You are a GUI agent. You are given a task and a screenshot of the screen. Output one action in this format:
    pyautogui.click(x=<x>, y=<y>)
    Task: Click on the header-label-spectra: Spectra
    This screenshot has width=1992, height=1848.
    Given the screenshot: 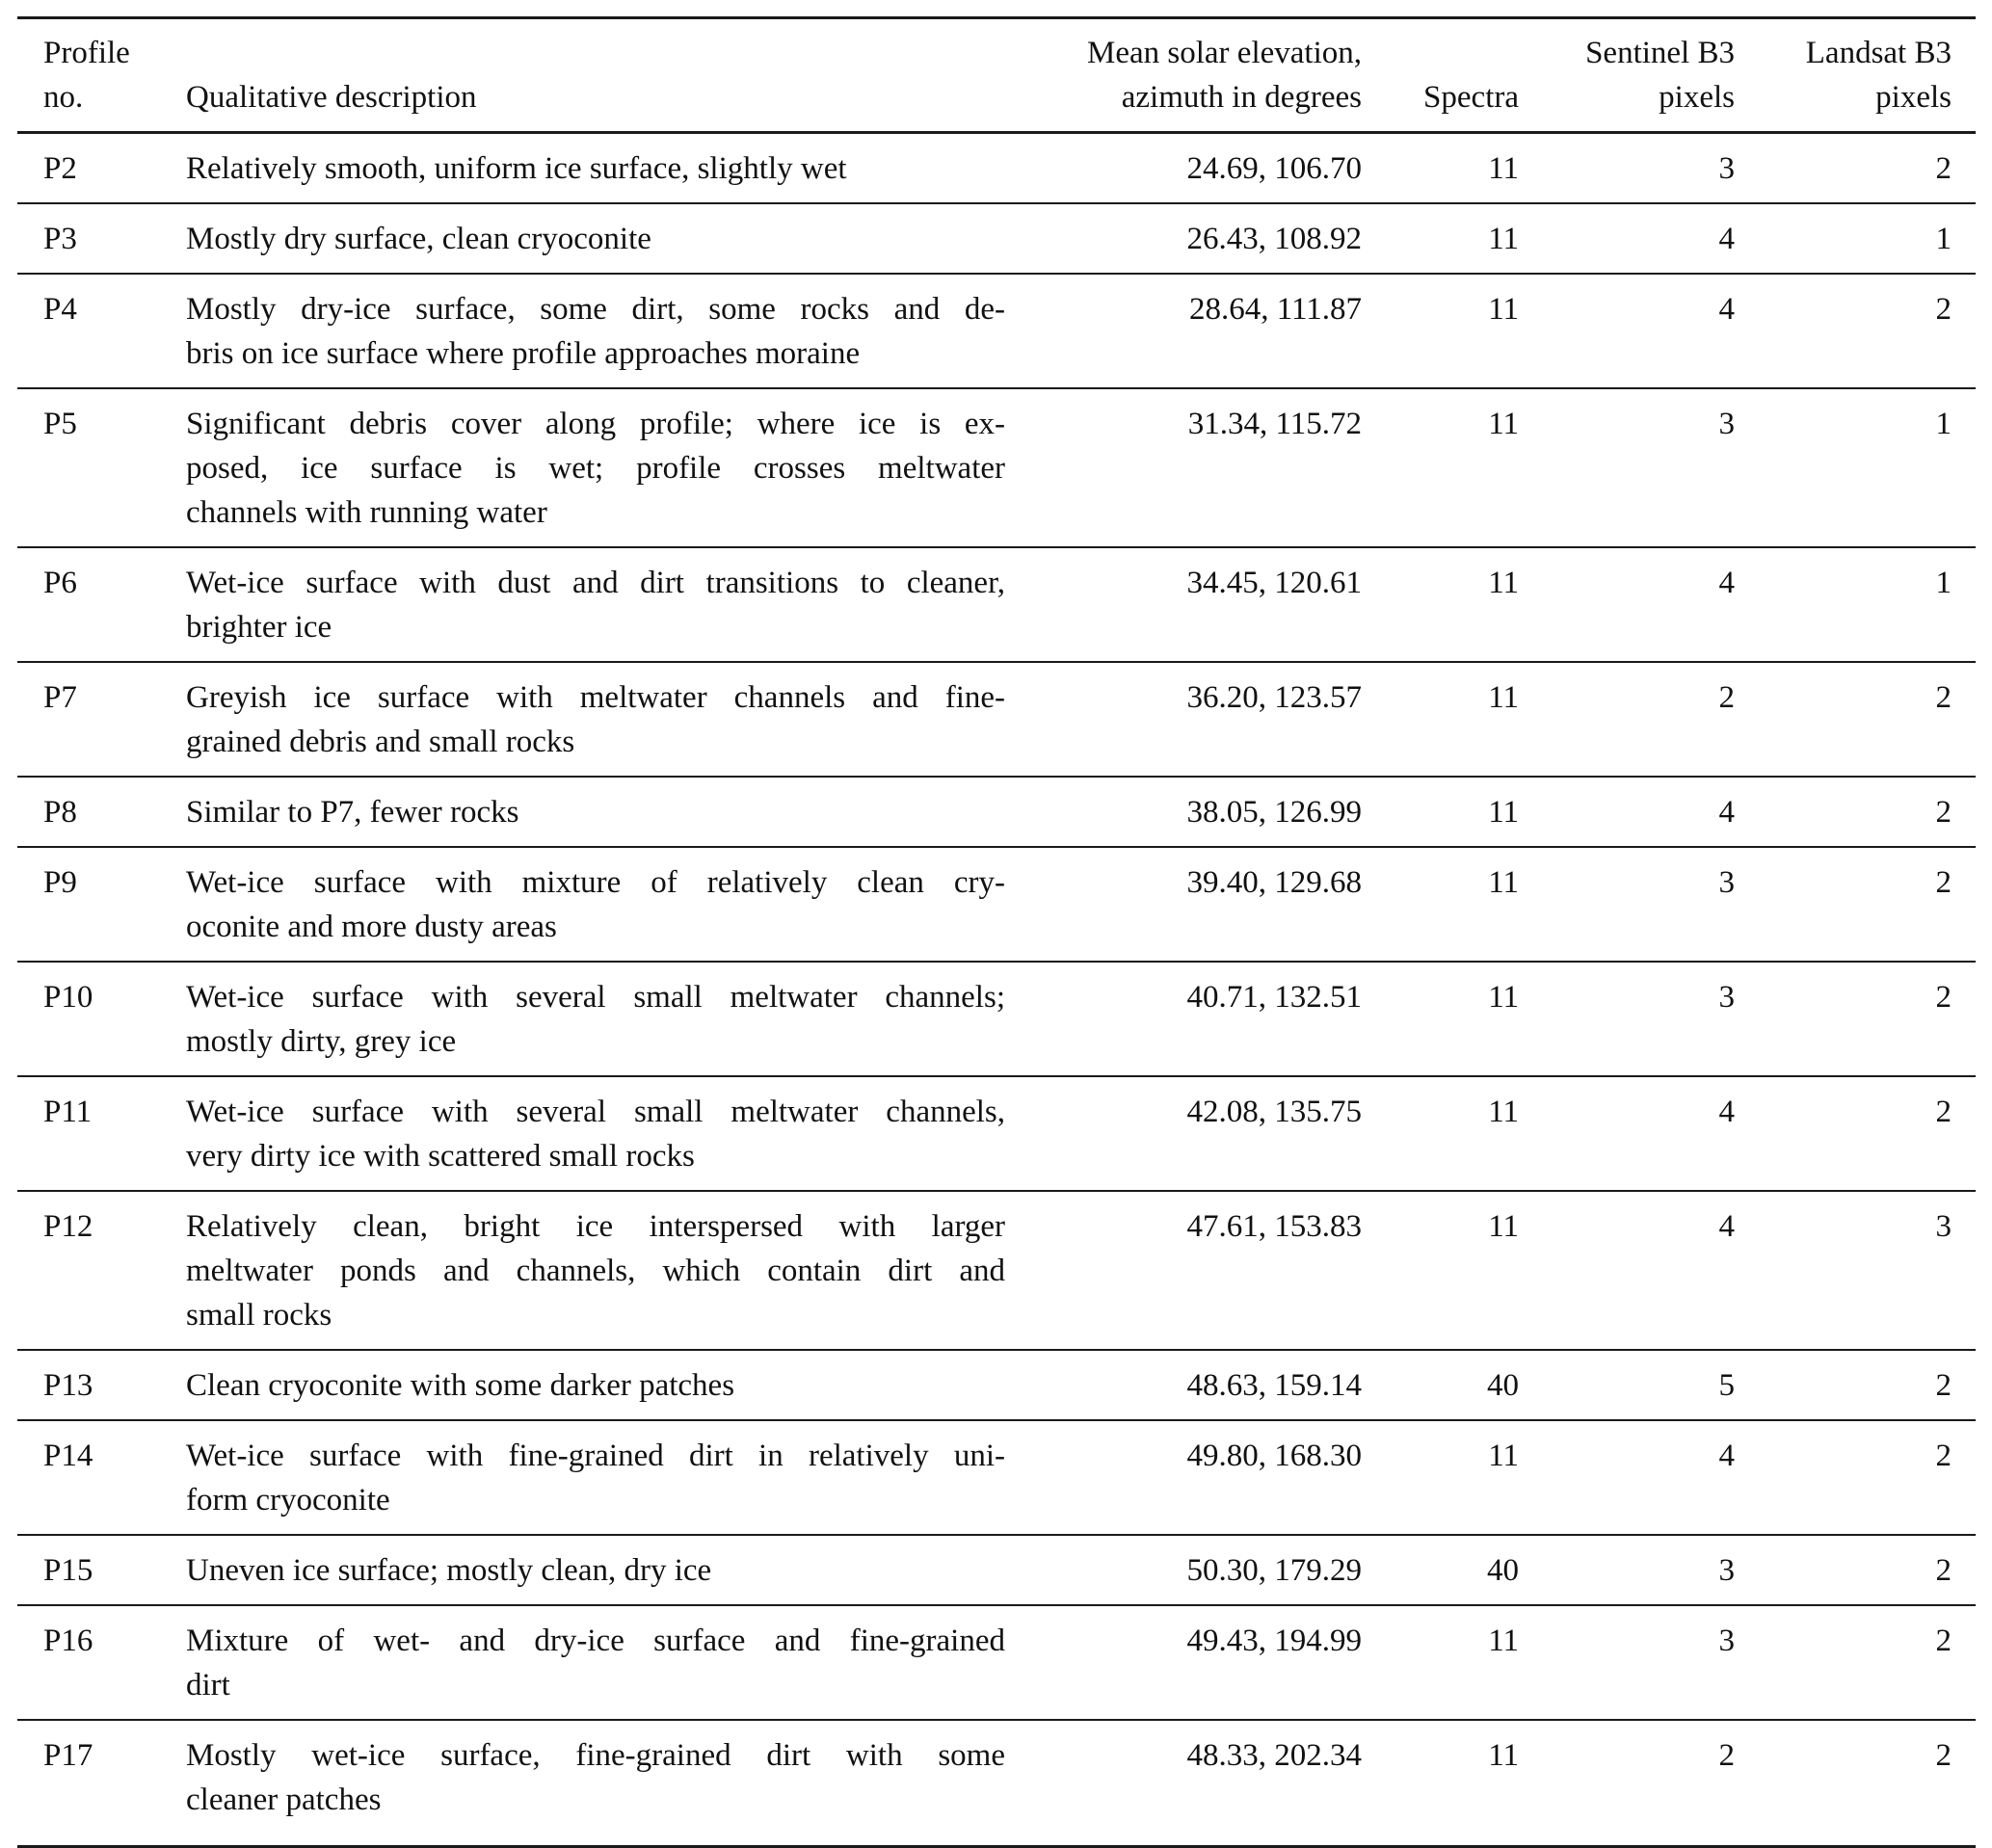 What is the action you would take?
    pyautogui.click(x=1471, y=97)
    